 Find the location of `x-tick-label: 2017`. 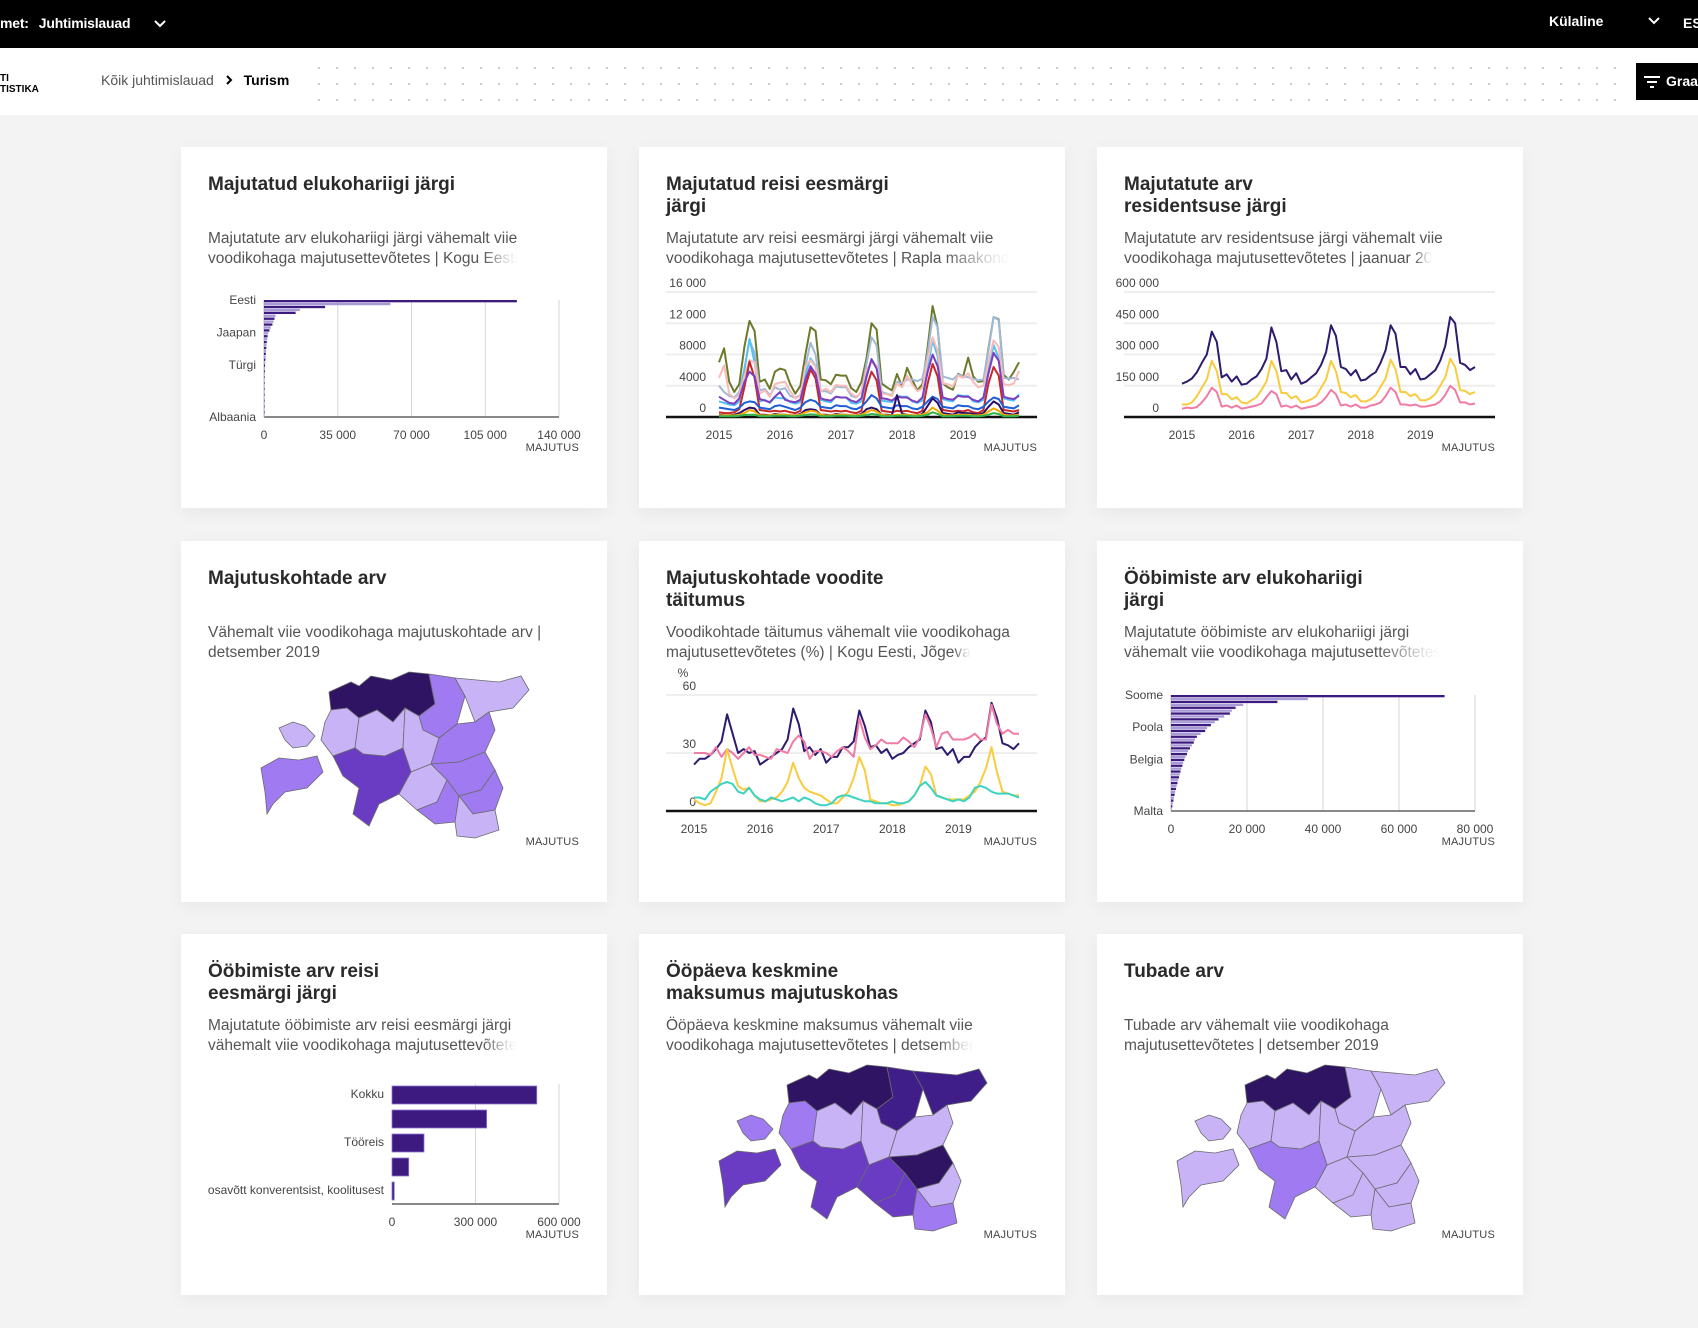

x-tick-label: 2017 is located at coordinates (841, 435).